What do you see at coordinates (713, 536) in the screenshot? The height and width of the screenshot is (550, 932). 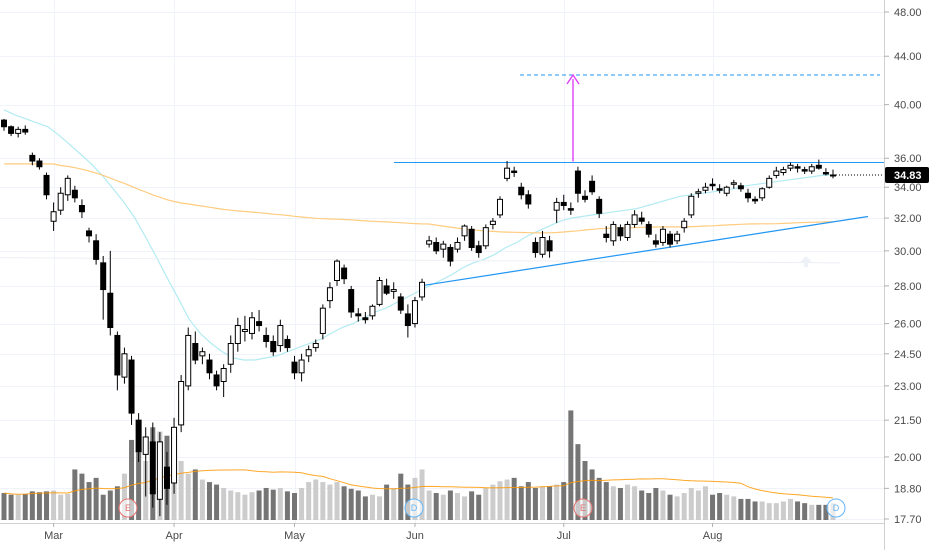 I see `month-label: Aug` at bounding box center [713, 536].